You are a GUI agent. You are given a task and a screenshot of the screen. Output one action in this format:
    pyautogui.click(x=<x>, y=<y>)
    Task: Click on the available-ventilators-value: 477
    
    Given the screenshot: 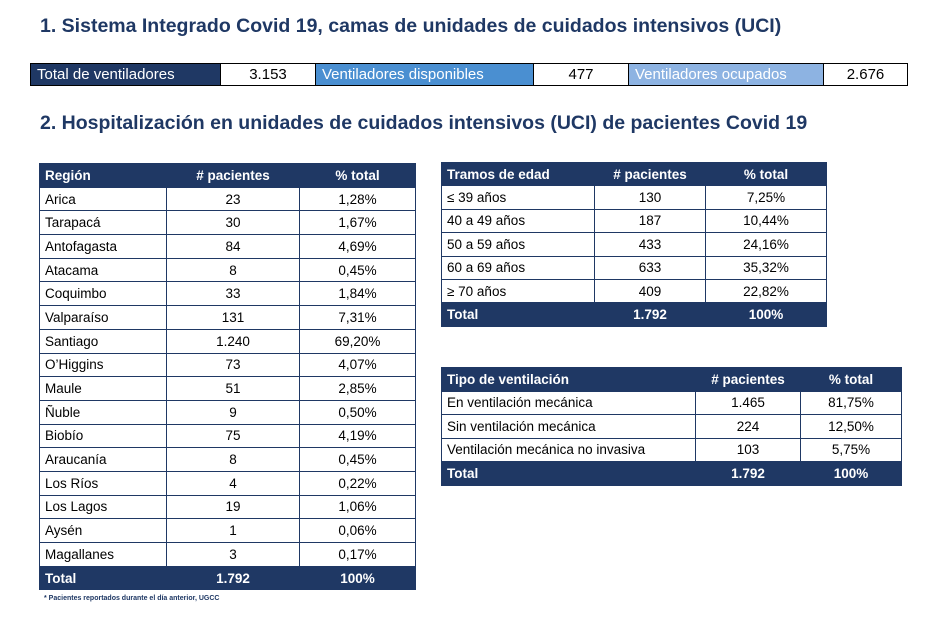 What is the action you would take?
    pyautogui.click(x=581, y=74)
    